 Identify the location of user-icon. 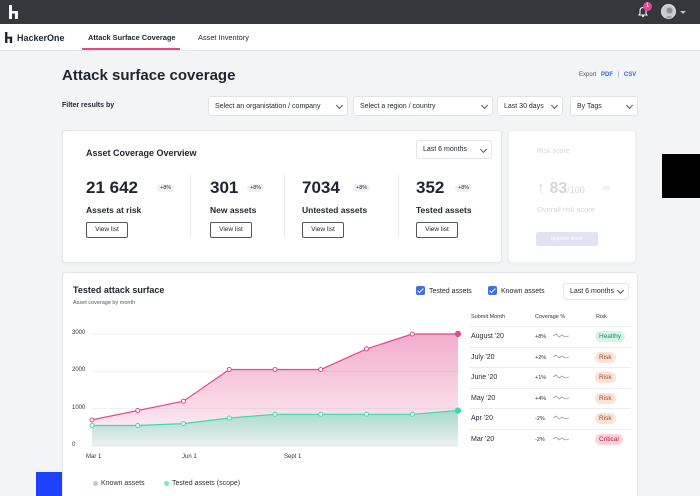
(669, 12).